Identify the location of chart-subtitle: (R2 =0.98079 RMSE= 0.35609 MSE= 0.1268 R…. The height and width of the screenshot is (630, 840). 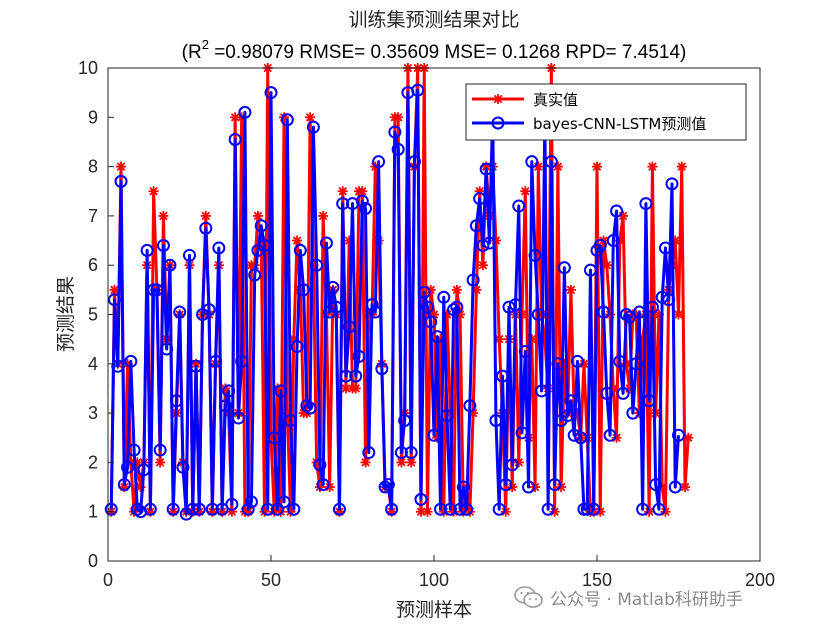
(434, 50).